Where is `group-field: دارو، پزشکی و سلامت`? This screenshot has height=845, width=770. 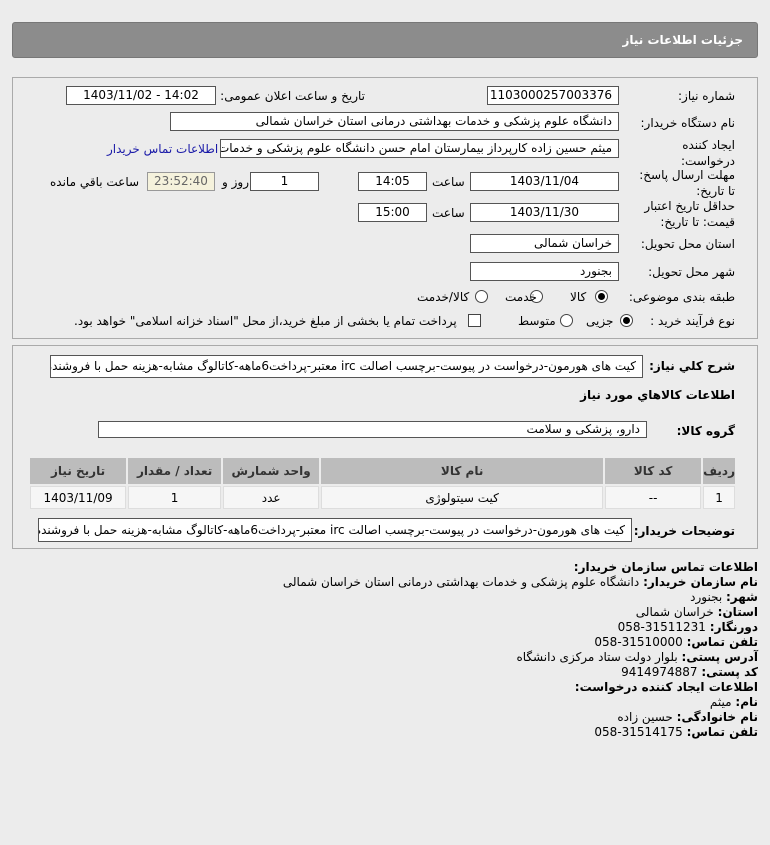
group-field: دارو، پزشکی و سلامت is located at coordinates (372, 429).